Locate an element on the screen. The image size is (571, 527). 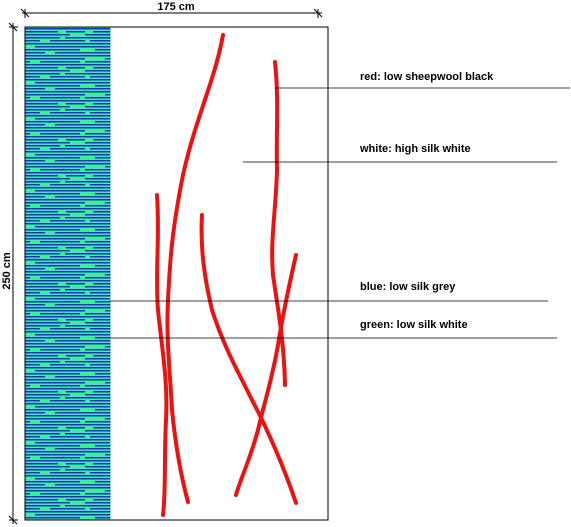
label: white: high silk white is located at coordinates (415, 149).